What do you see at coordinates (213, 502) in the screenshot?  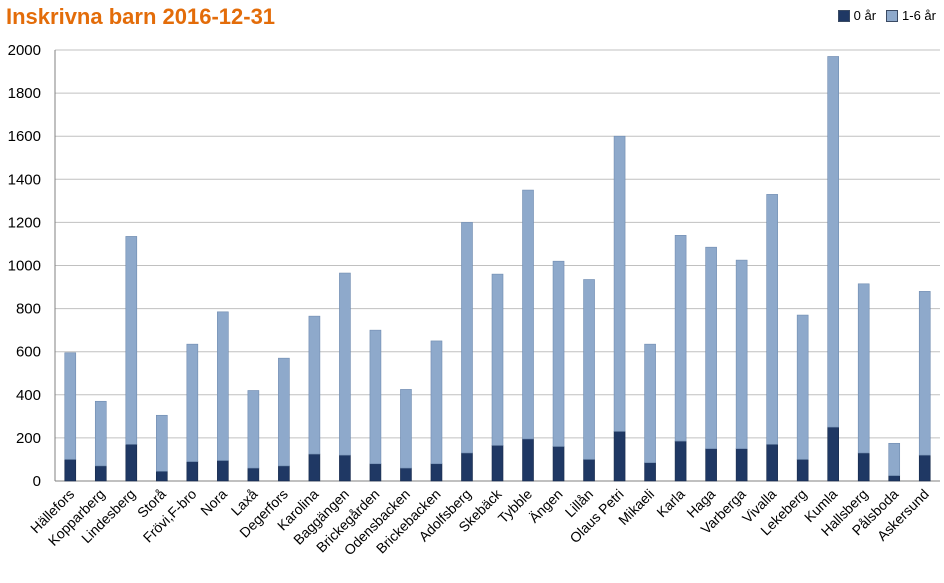 I see `x-tick-label: Nora` at bounding box center [213, 502].